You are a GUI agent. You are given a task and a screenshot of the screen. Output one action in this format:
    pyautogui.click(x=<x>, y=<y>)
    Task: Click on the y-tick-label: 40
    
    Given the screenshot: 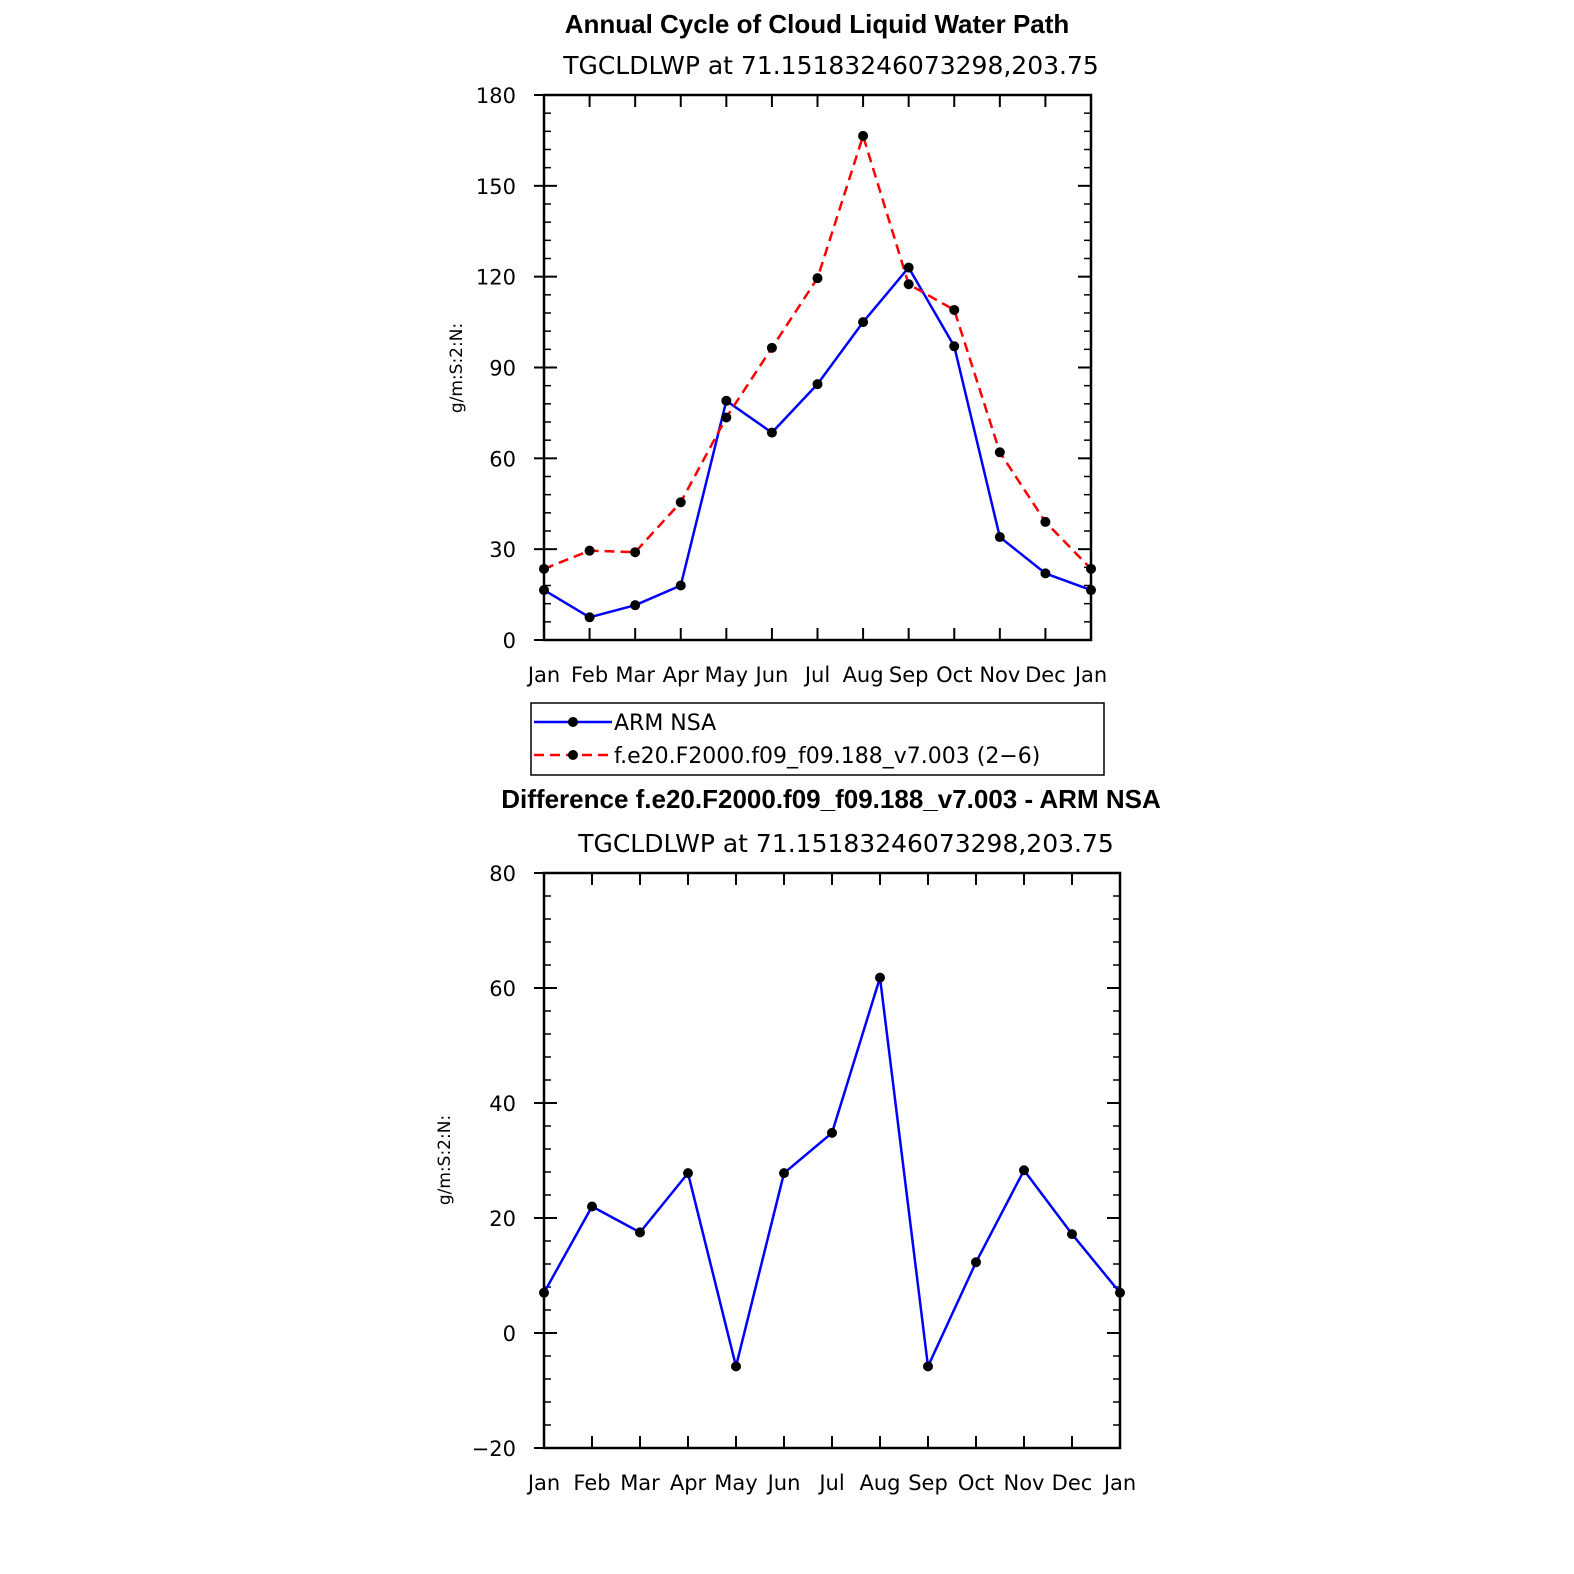 What is the action you would take?
    pyautogui.click(x=502, y=1104)
    